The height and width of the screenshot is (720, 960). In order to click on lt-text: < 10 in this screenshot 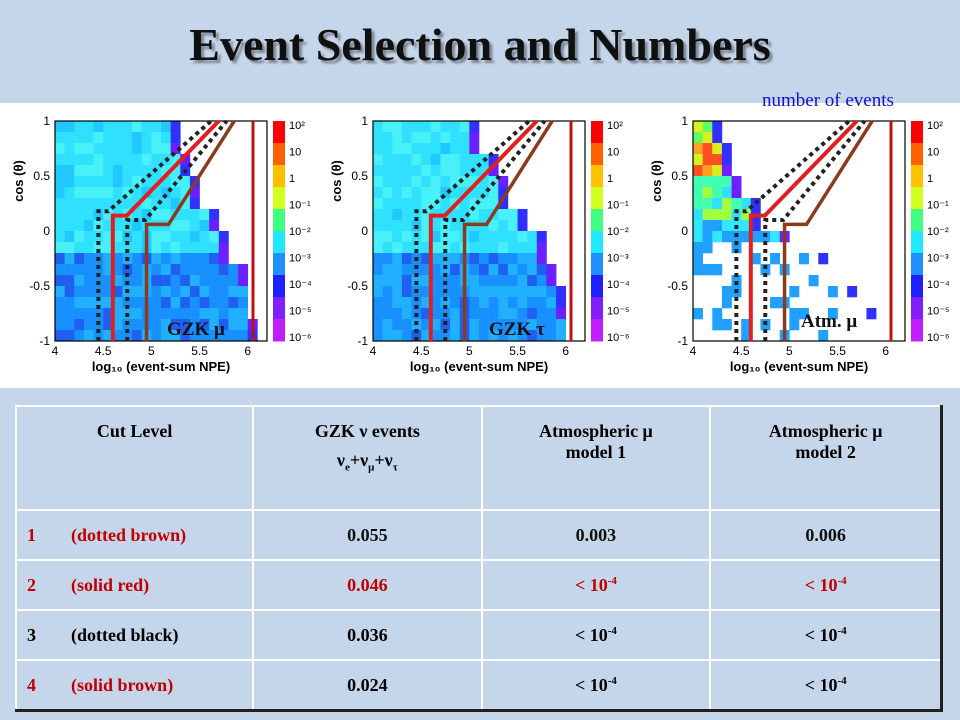, I will do `click(821, 634)`.